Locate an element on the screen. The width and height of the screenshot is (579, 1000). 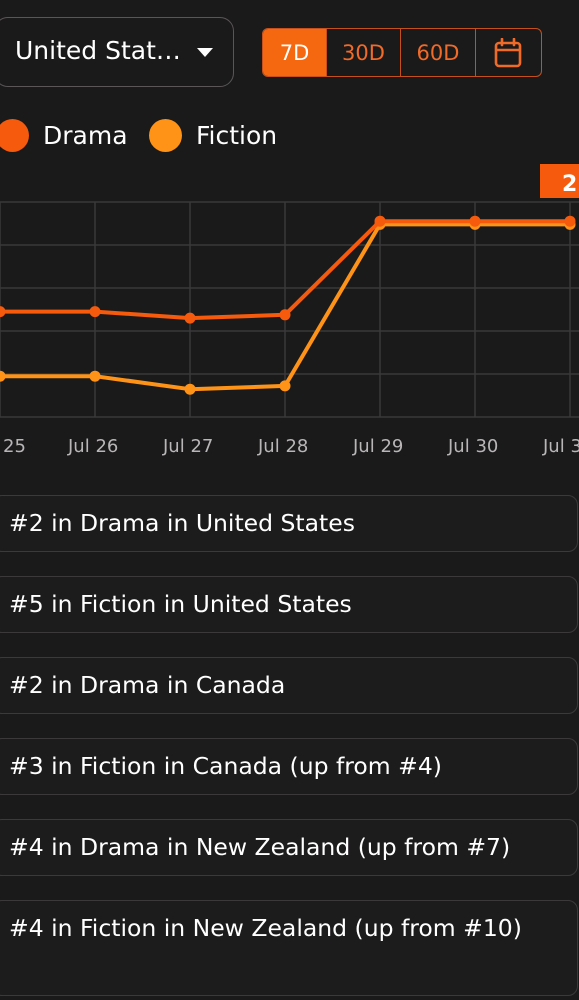
range-7d-button: 7D is located at coordinates (295, 52).